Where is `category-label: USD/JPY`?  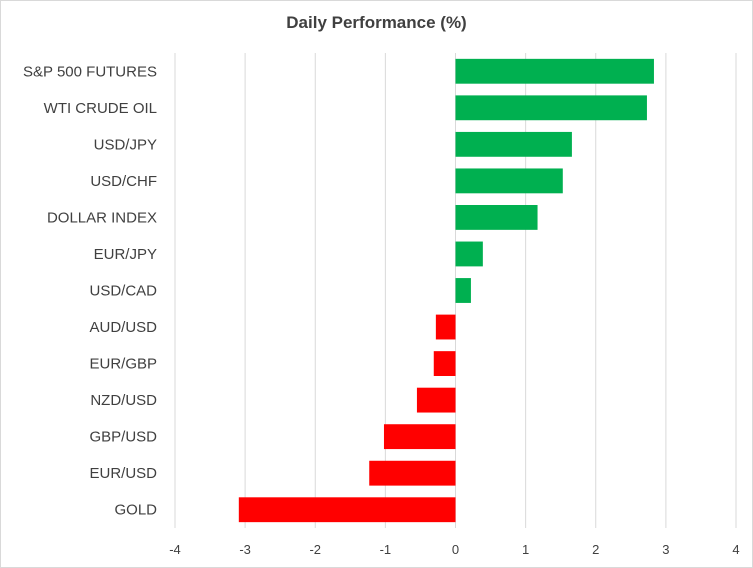
category-label: USD/JPY is located at coordinates (125, 144).